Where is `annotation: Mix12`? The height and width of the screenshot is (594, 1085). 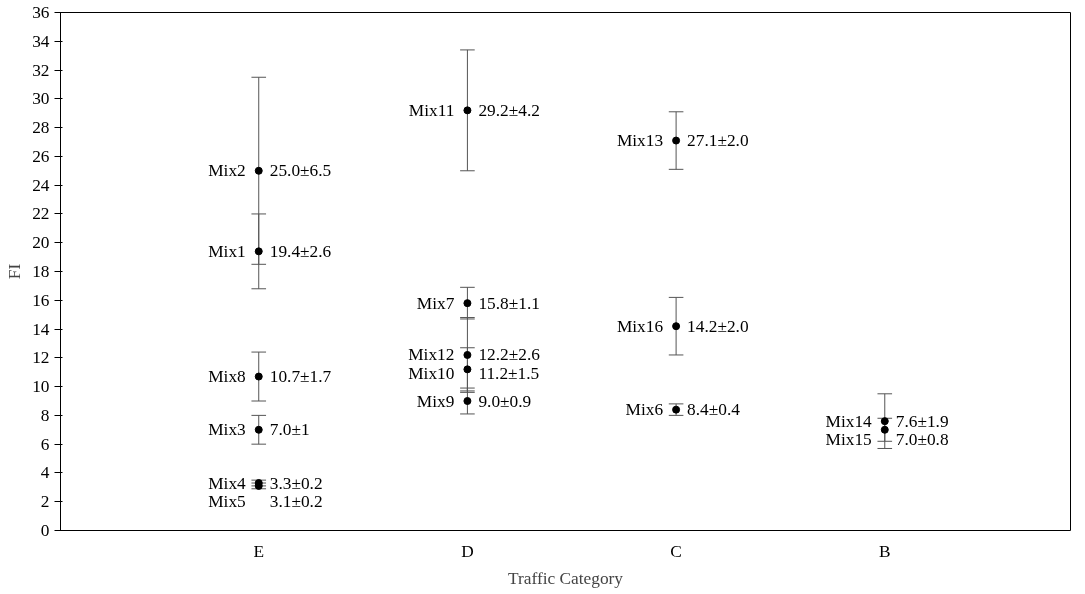 annotation: Mix12 is located at coordinates (431, 355).